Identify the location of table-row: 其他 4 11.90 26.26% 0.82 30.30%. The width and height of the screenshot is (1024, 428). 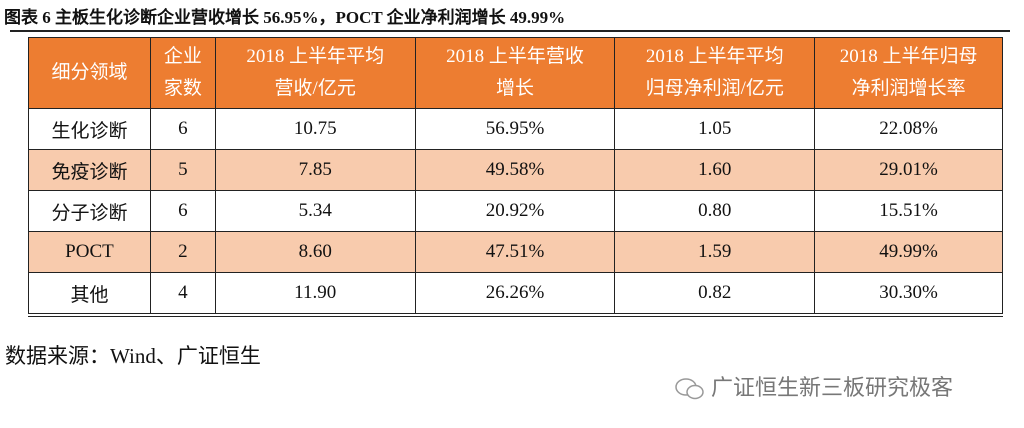
(515, 294).